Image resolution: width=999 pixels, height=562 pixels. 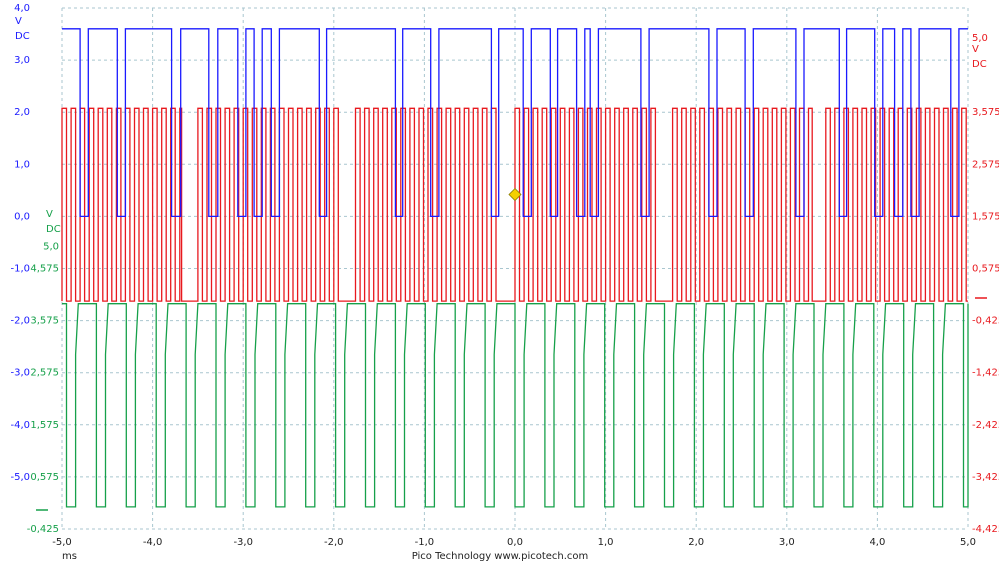 I want to click on y-tick-label: -4,0, so click(x=20, y=425).